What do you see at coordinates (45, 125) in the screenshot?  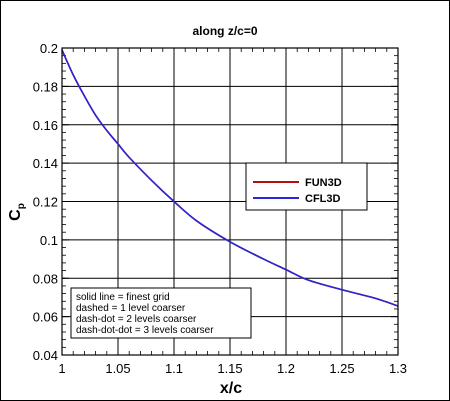 I see `y-tick-label: 0.16` at bounding box center [45, 125].